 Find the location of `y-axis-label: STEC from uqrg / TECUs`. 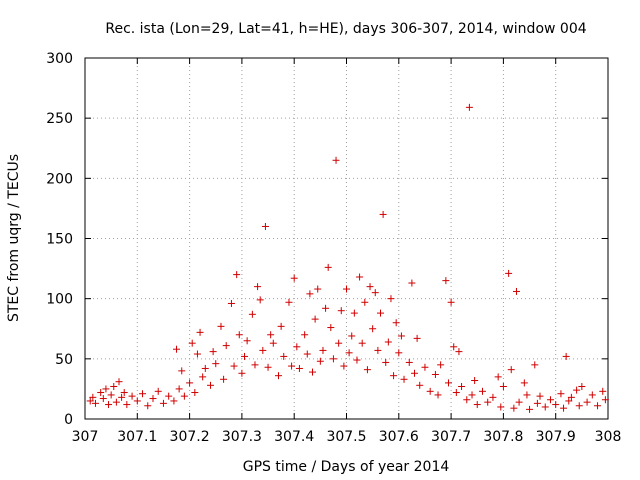

y-axis-label: STEC from uqrg / TECUs is located at coordinates (14, 238).